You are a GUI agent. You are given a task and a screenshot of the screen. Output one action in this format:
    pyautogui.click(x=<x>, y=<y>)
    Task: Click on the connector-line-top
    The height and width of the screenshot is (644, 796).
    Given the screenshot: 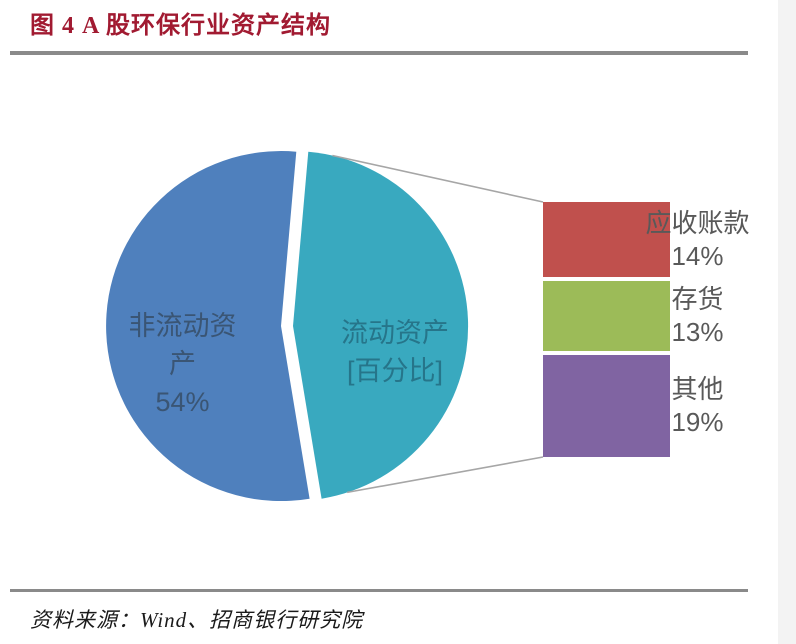 What is the action you would take?
    pyautogui.click(x=438, y=178)
    